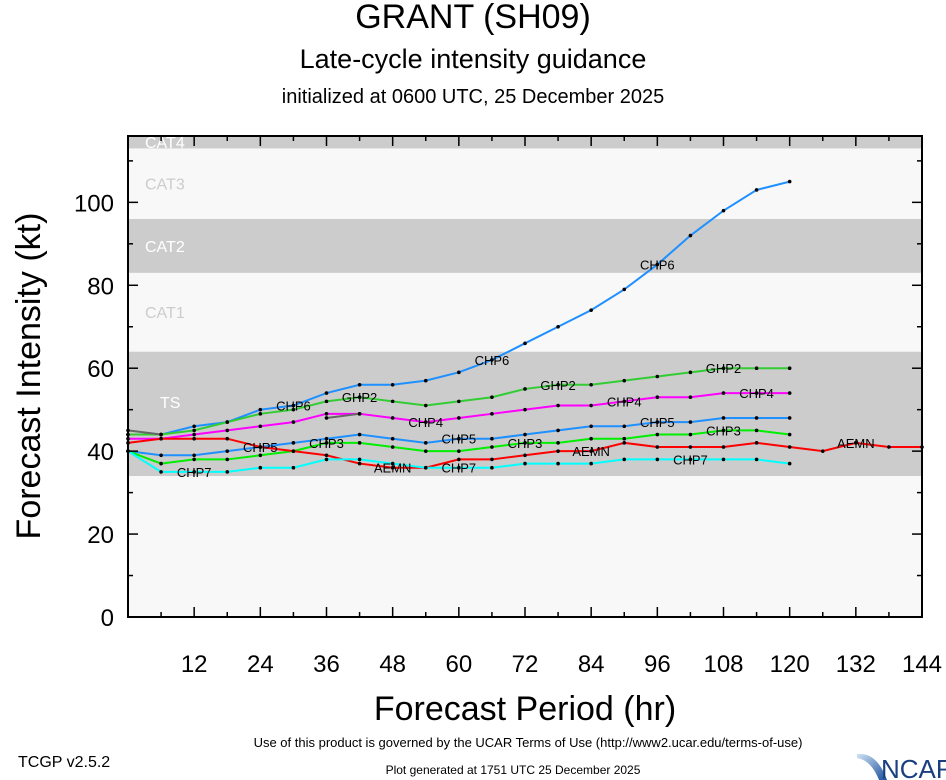  I want to click on series-line-unnamed, so click(243, 424).